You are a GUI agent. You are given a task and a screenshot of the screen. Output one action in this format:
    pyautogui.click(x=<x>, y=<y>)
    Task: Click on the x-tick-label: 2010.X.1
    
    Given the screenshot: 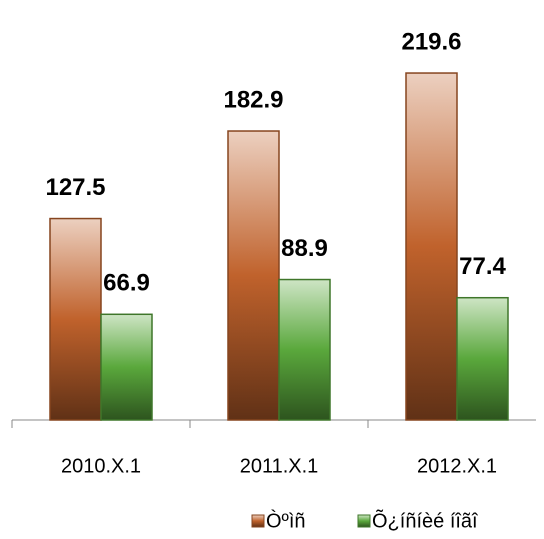 What is the action you would take?
    pyautogui.click(x=101, y=466)
    